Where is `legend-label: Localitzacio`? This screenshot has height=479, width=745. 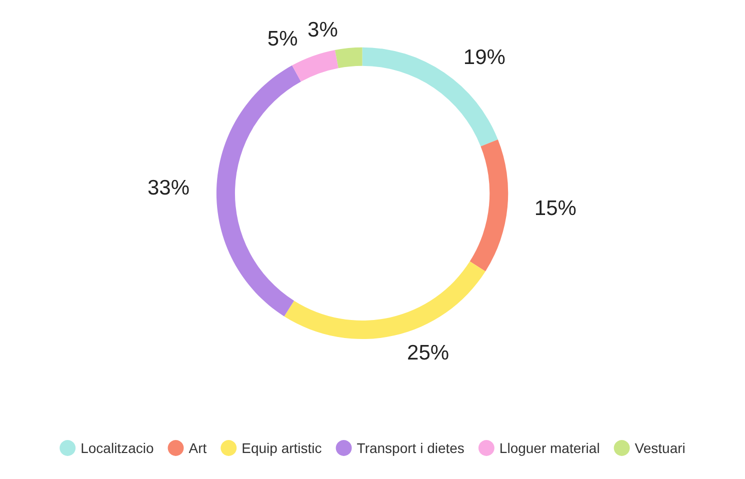
legend-label: Localitzacio is located at coordinates (117, 448).